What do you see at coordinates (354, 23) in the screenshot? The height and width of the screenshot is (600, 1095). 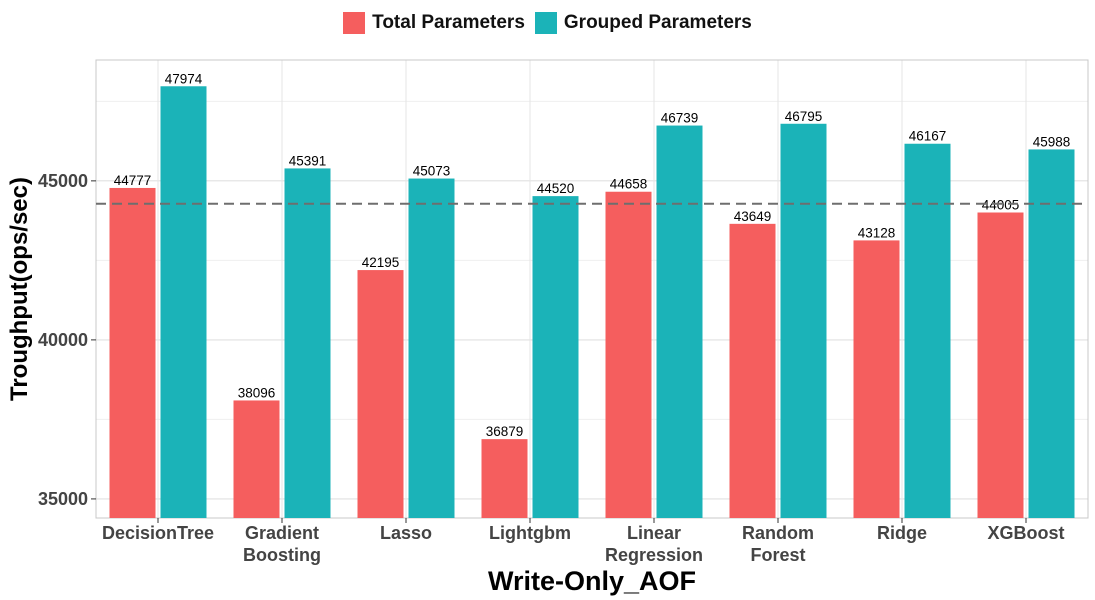 I see `legend-swatch-total` at bounding box center [354, 23].